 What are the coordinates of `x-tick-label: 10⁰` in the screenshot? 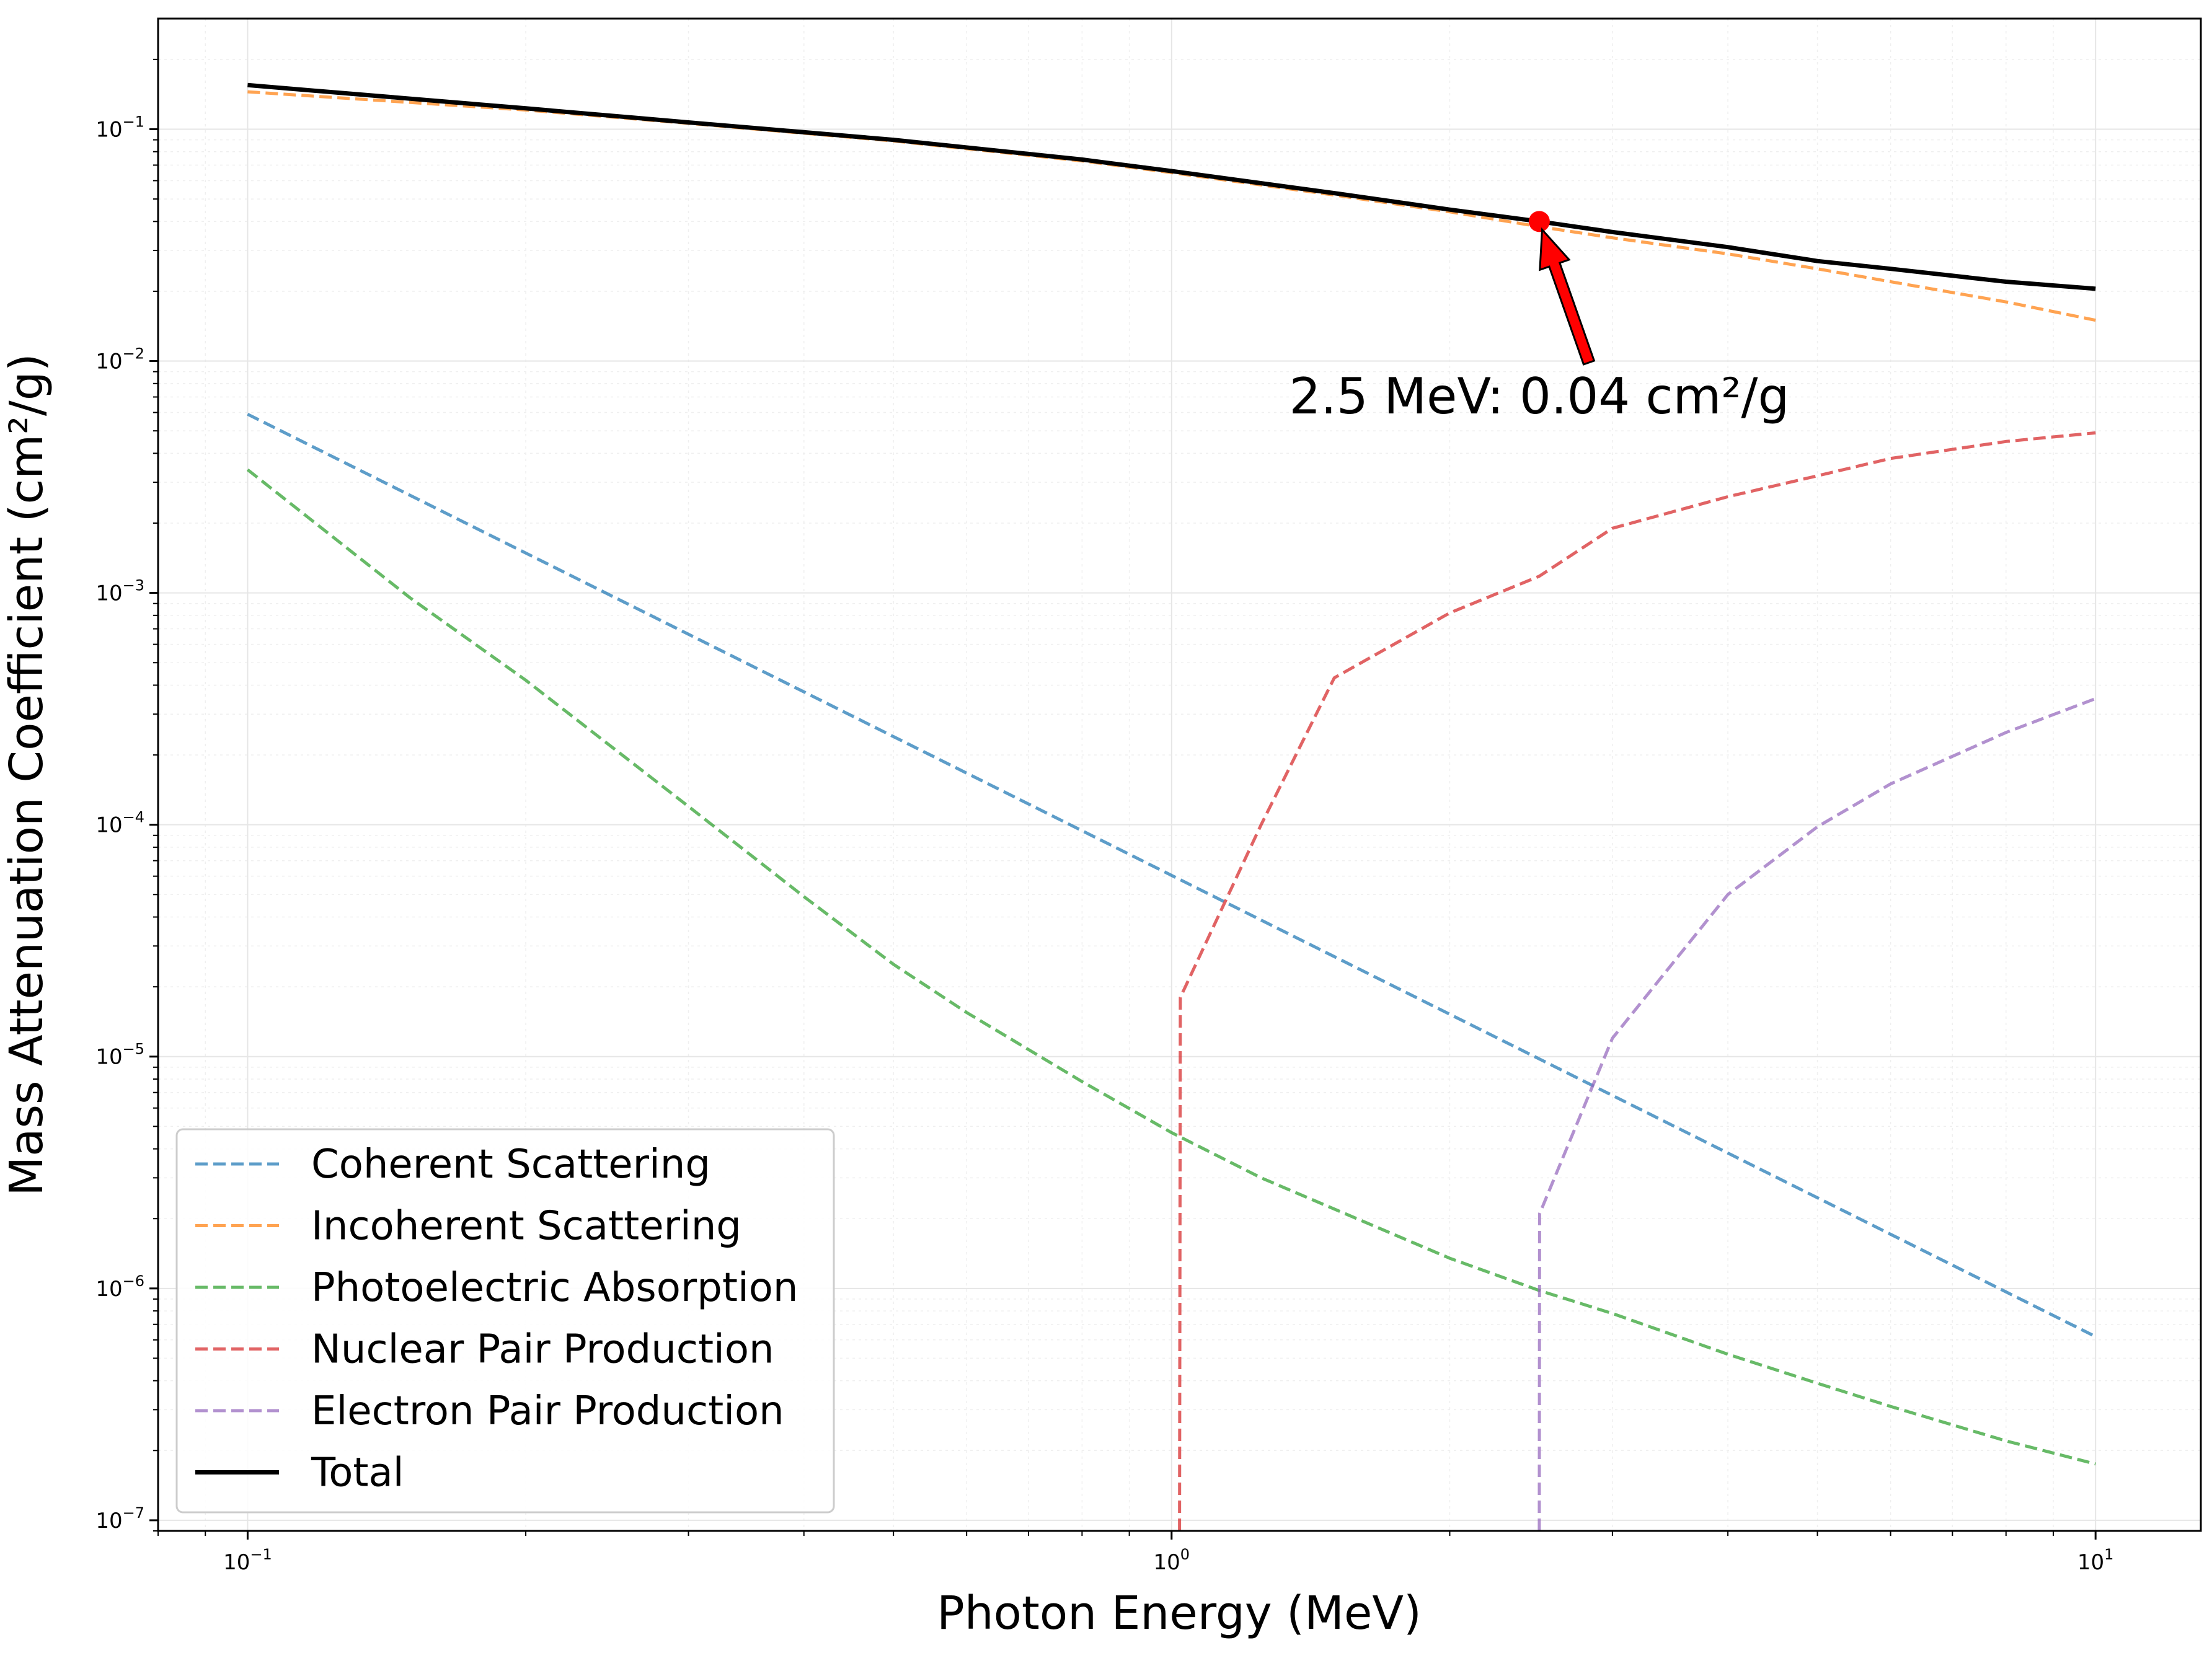 It's located at (1172, 1560).